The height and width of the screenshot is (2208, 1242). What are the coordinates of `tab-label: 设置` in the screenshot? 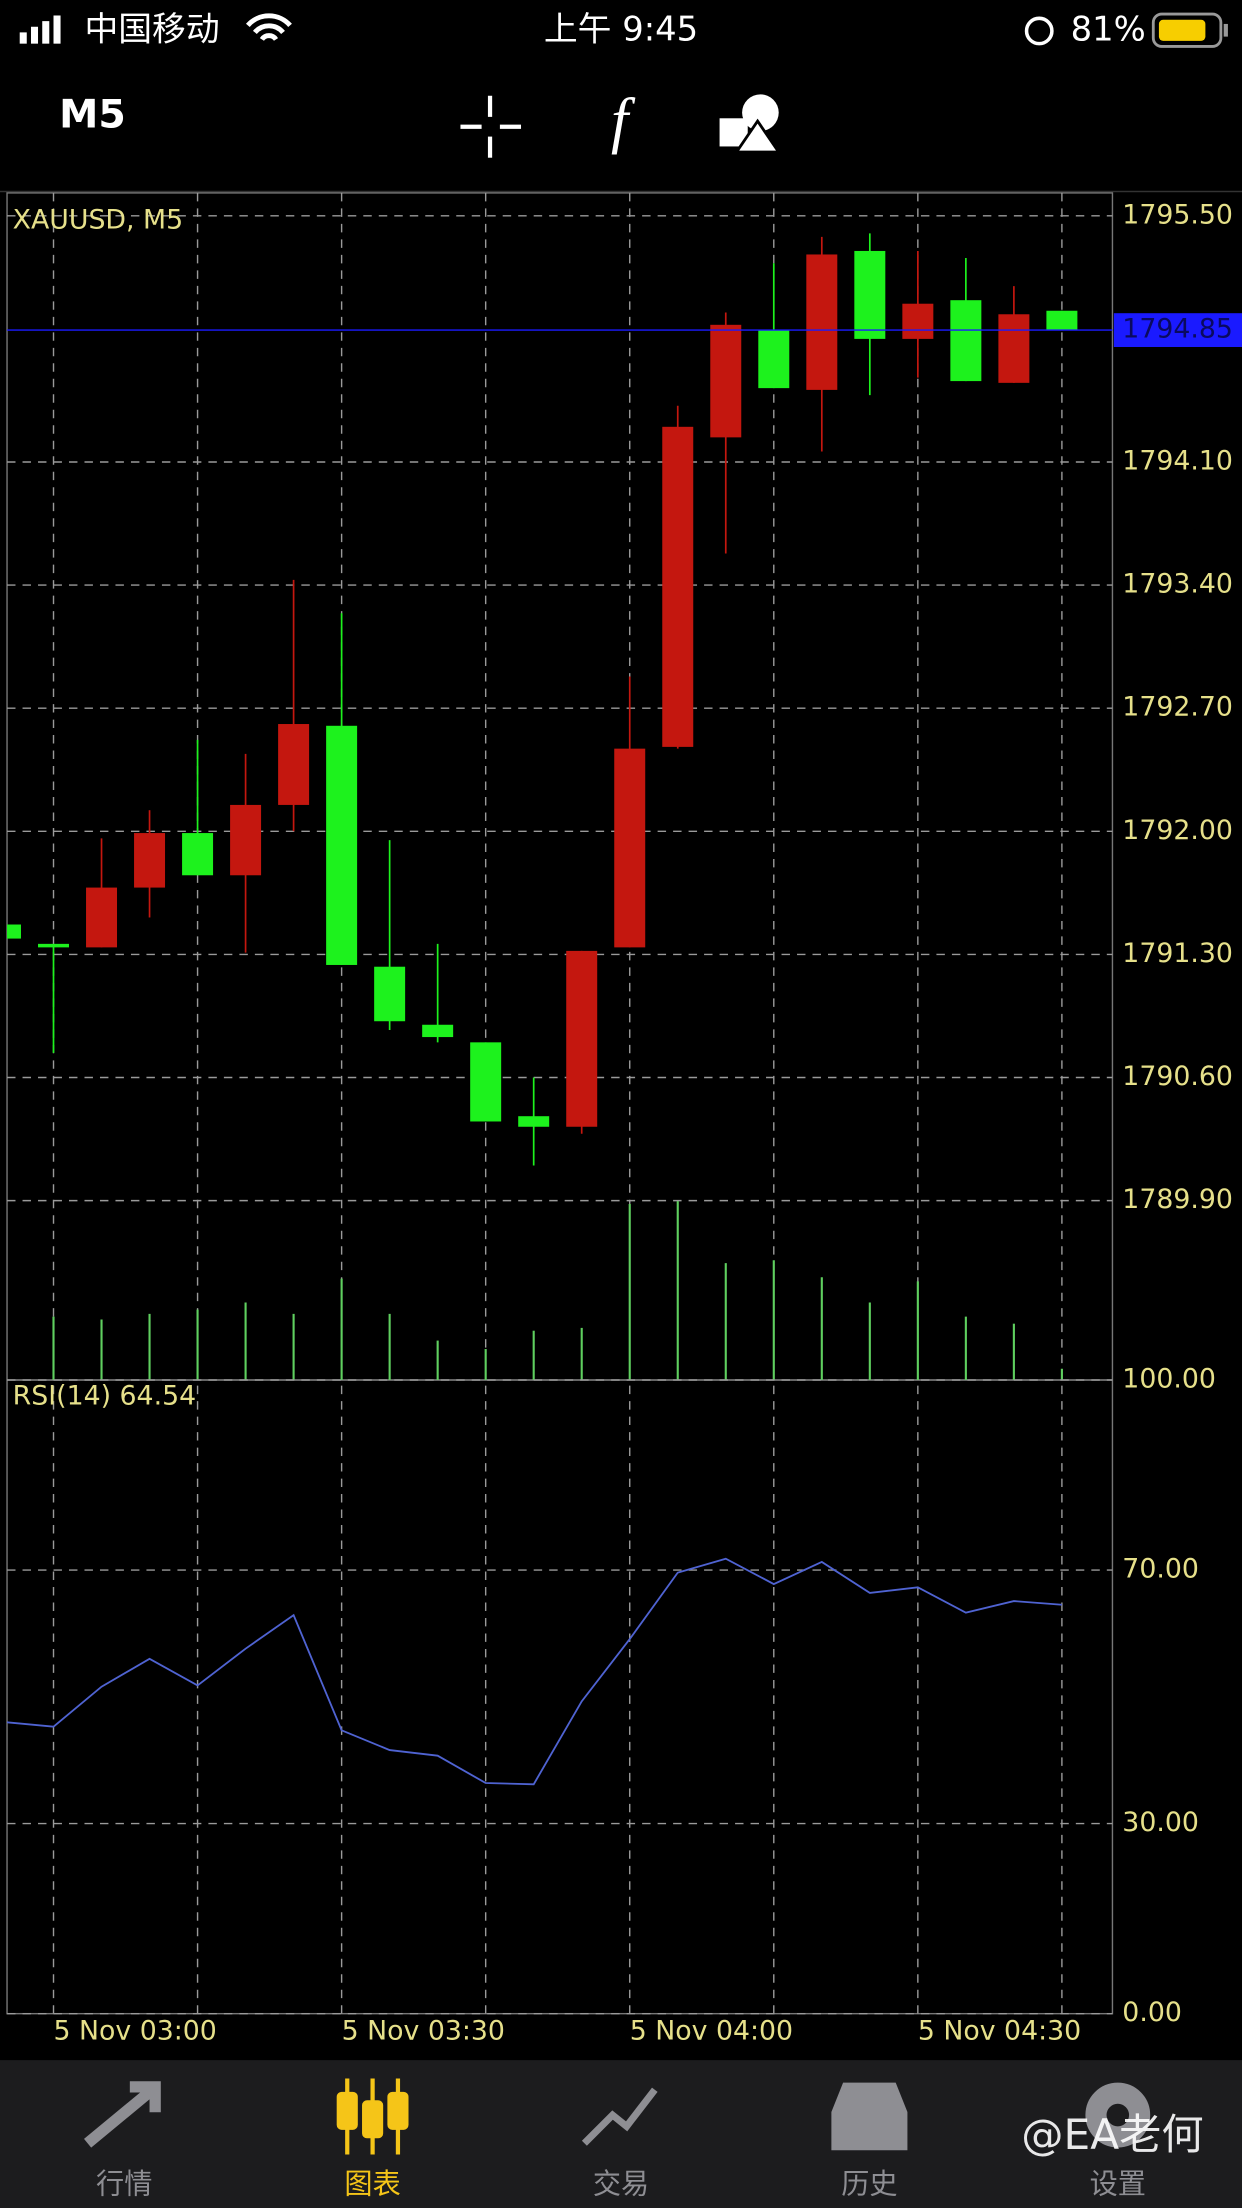 It's located at (1118, 2183).